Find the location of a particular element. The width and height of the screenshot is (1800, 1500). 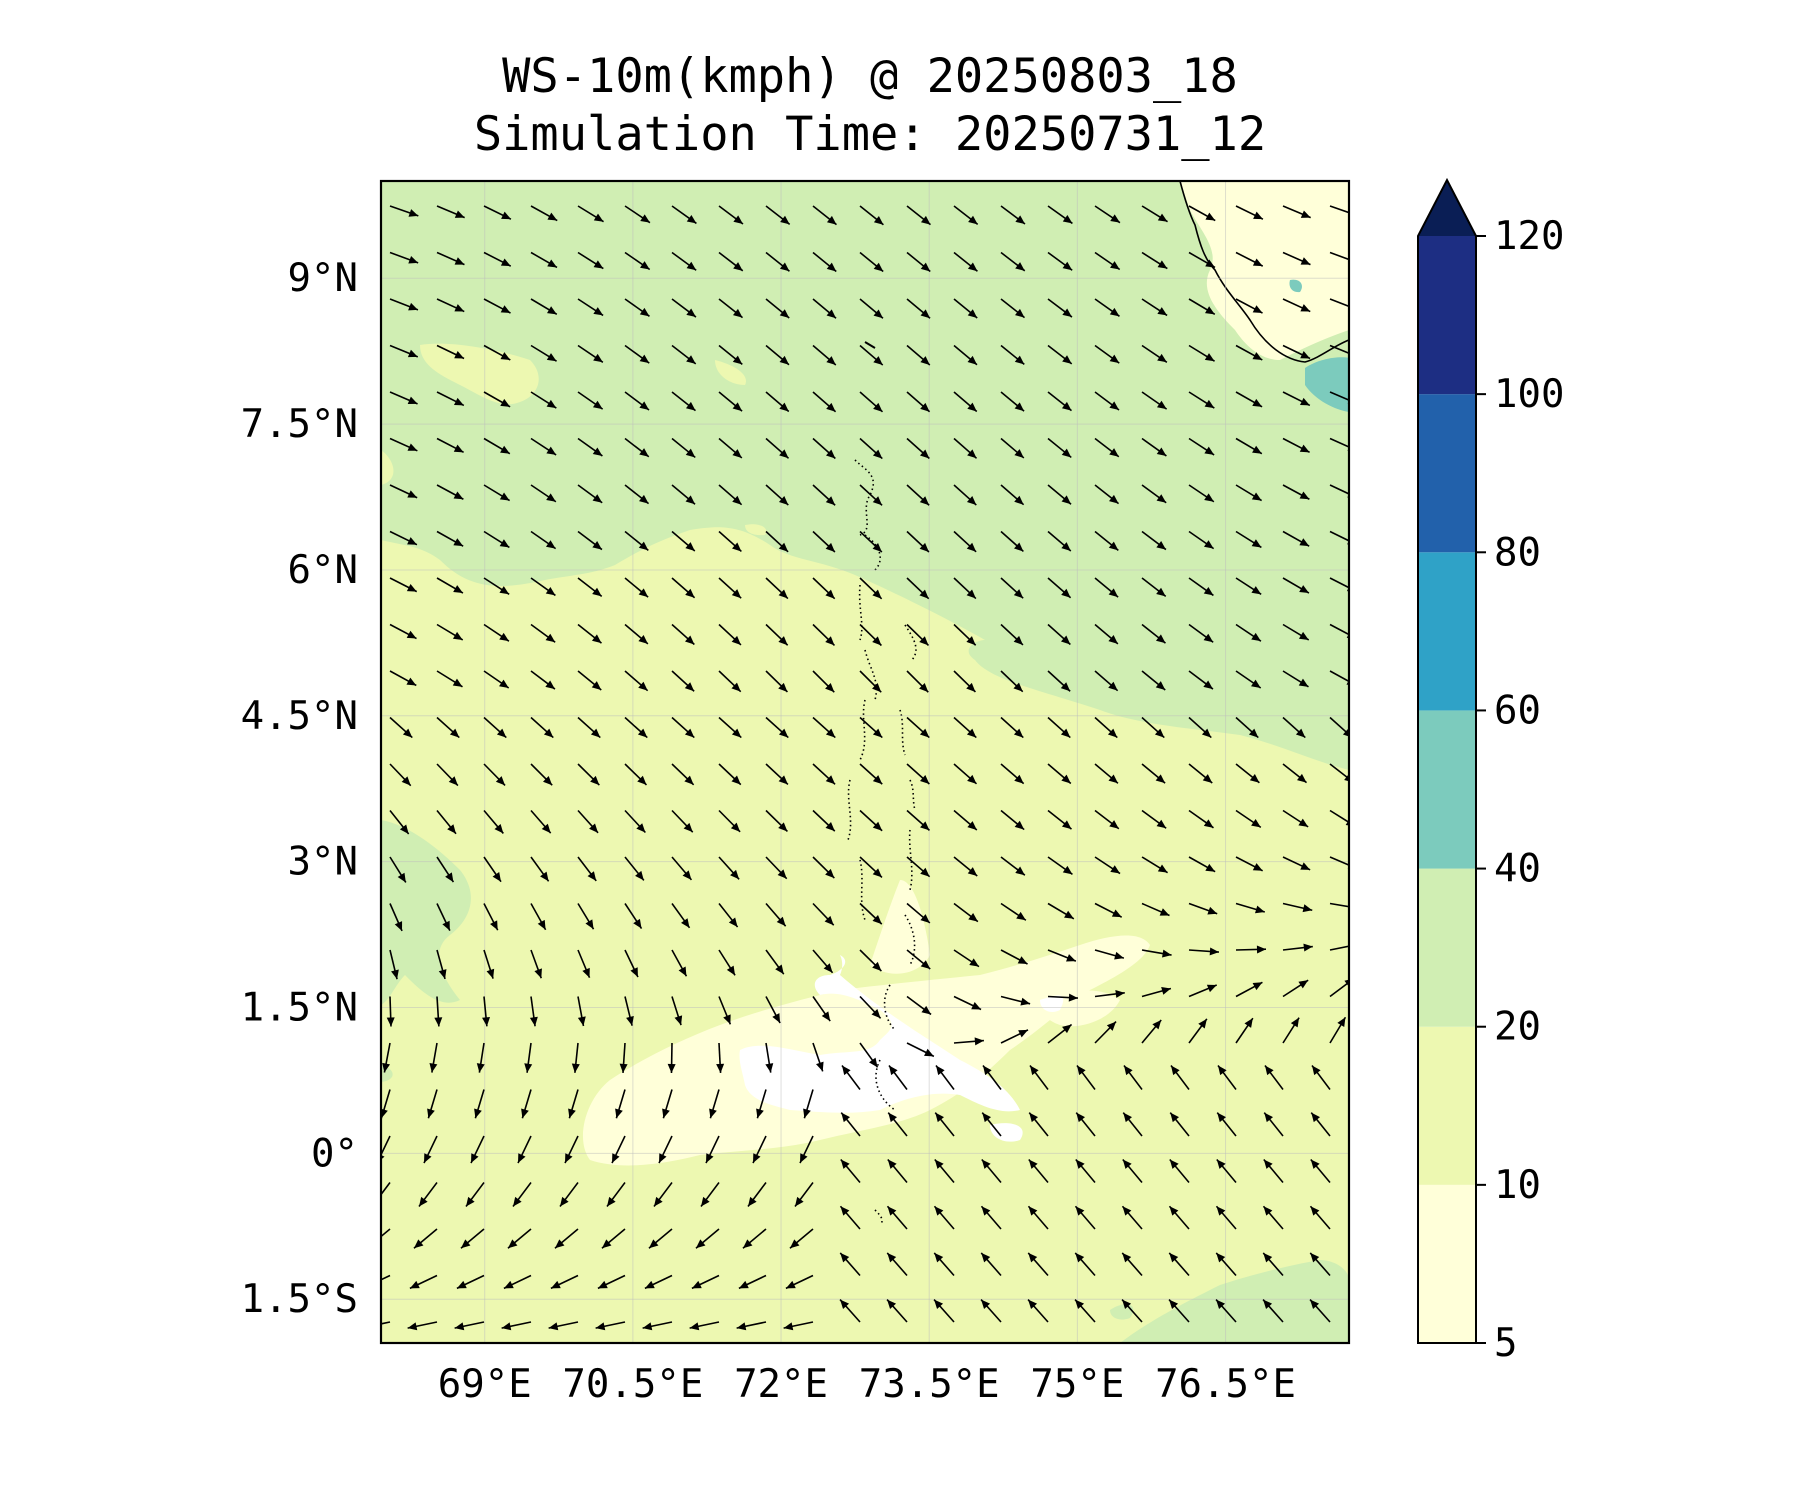

colorbar-extend-arrow is located at coordinates (1447, 208).